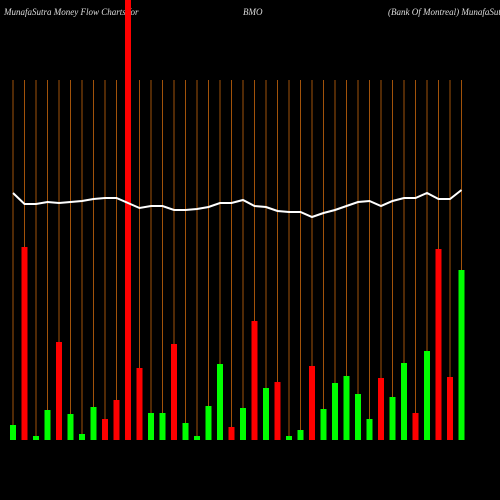 This screenshot has height=500, width=500. I want to click on chart-title-symbol: BMO, so click(253, 12).